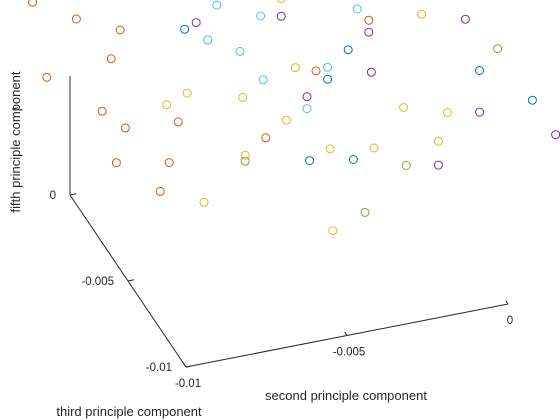 Image resolution: width=560 pixels, height=420 pixels. What do you see at coordinates (129, 411) in the screenshot?
I see `y-axis-label: third principle component` at bounding box center [129, 411].